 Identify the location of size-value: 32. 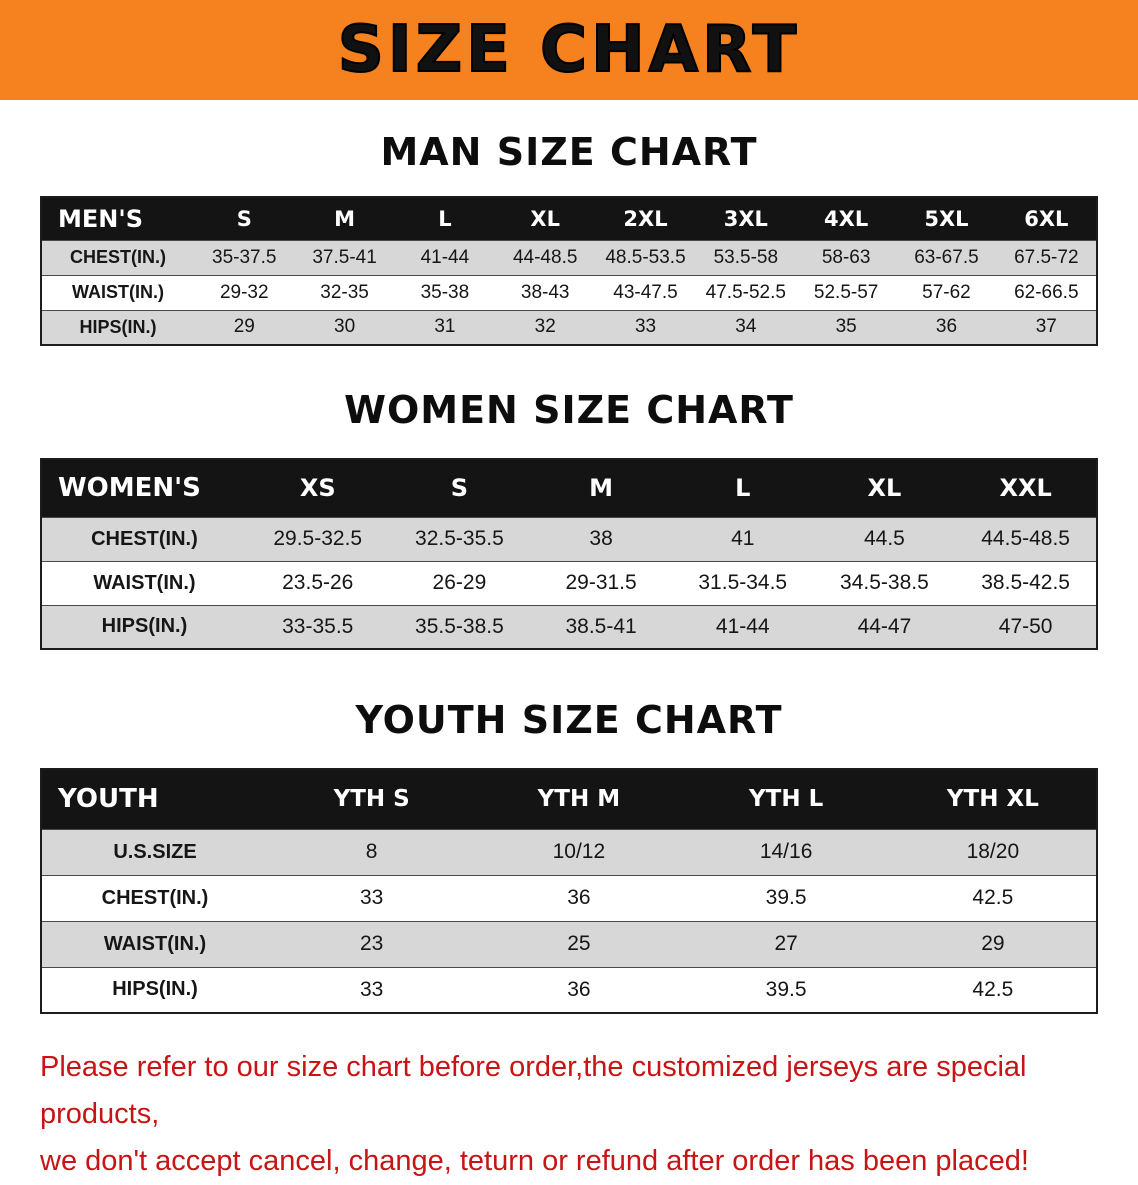
(545, 327).